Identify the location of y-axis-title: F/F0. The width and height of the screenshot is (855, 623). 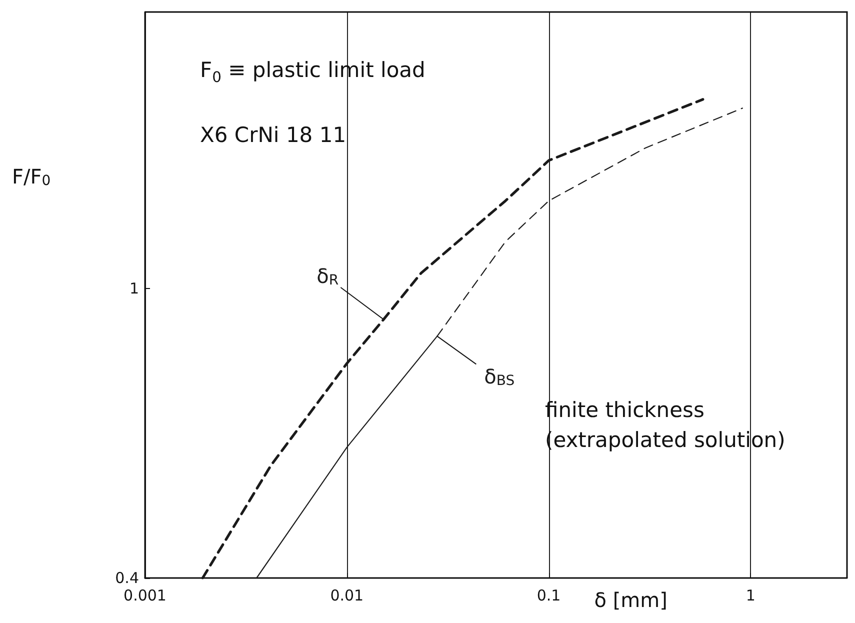
(31, 176).